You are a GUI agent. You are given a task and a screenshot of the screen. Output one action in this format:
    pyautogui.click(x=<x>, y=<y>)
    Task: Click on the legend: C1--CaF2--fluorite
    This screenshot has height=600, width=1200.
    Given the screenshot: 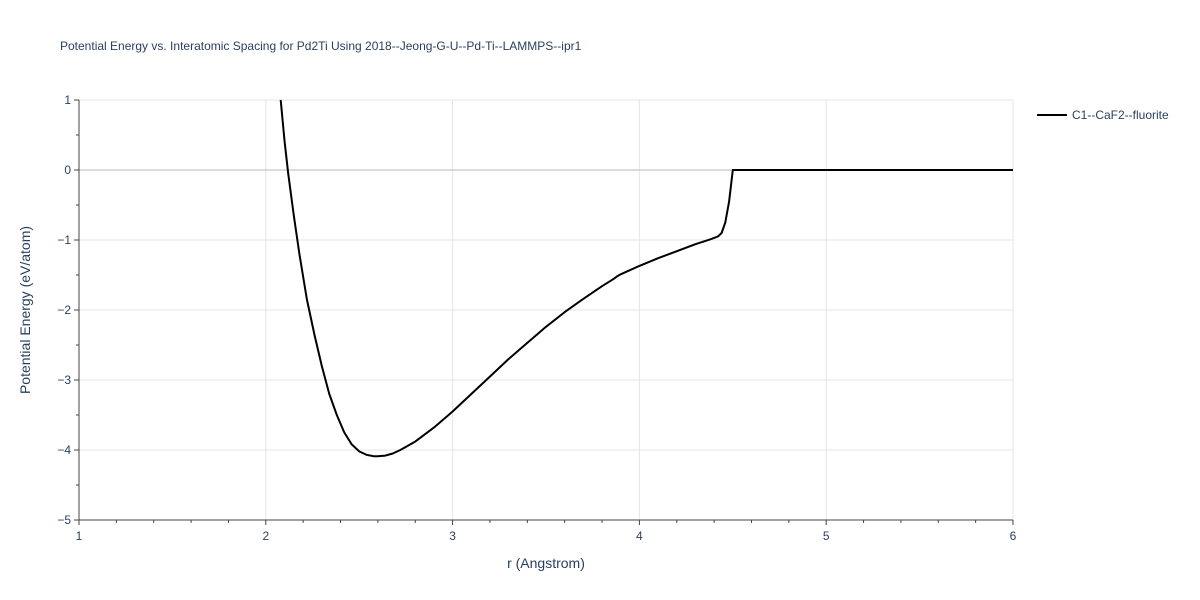 What is the action you would take?
    pyautogui.click(x=1103, y=115)
    